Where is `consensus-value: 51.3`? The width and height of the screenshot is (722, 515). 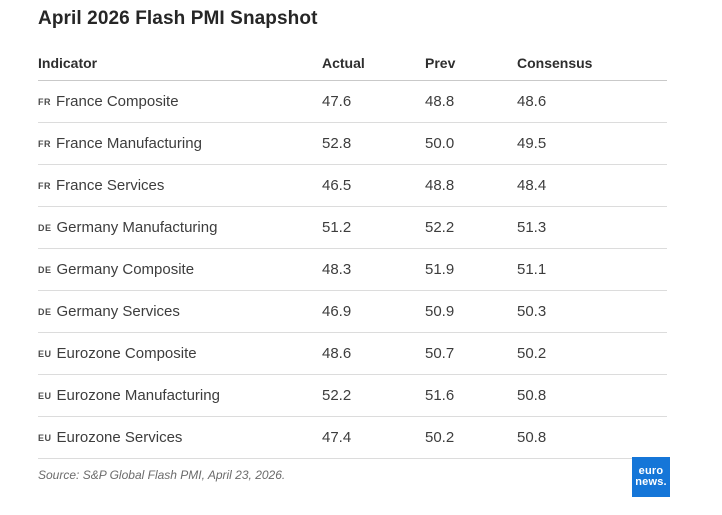 consensus-value: 51.3 is located at coordinates (532, 227).